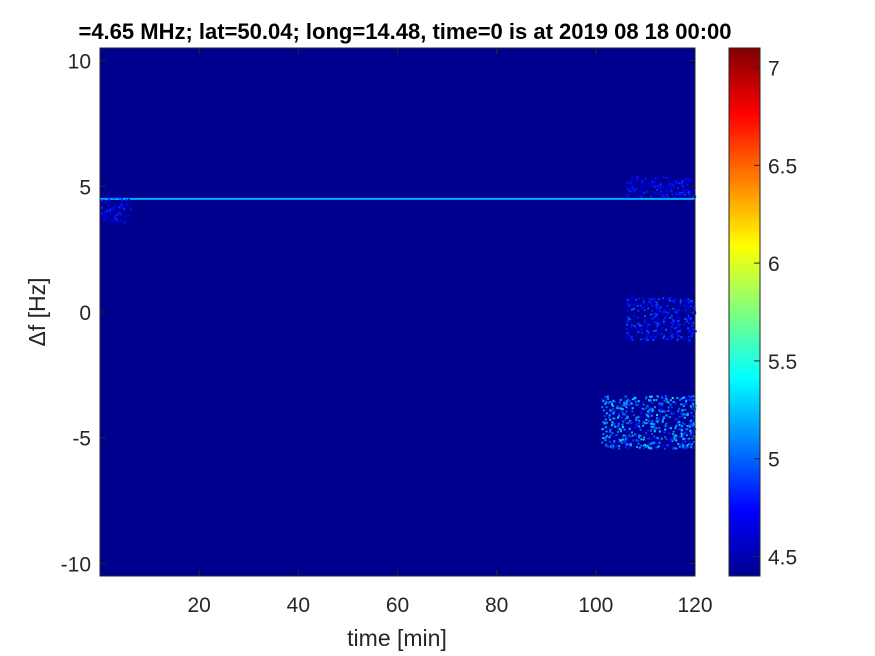  Describe the element at coordinates (782, 166) in the screenshot. I see `colorbar-tick-label: 6.5` at that location.